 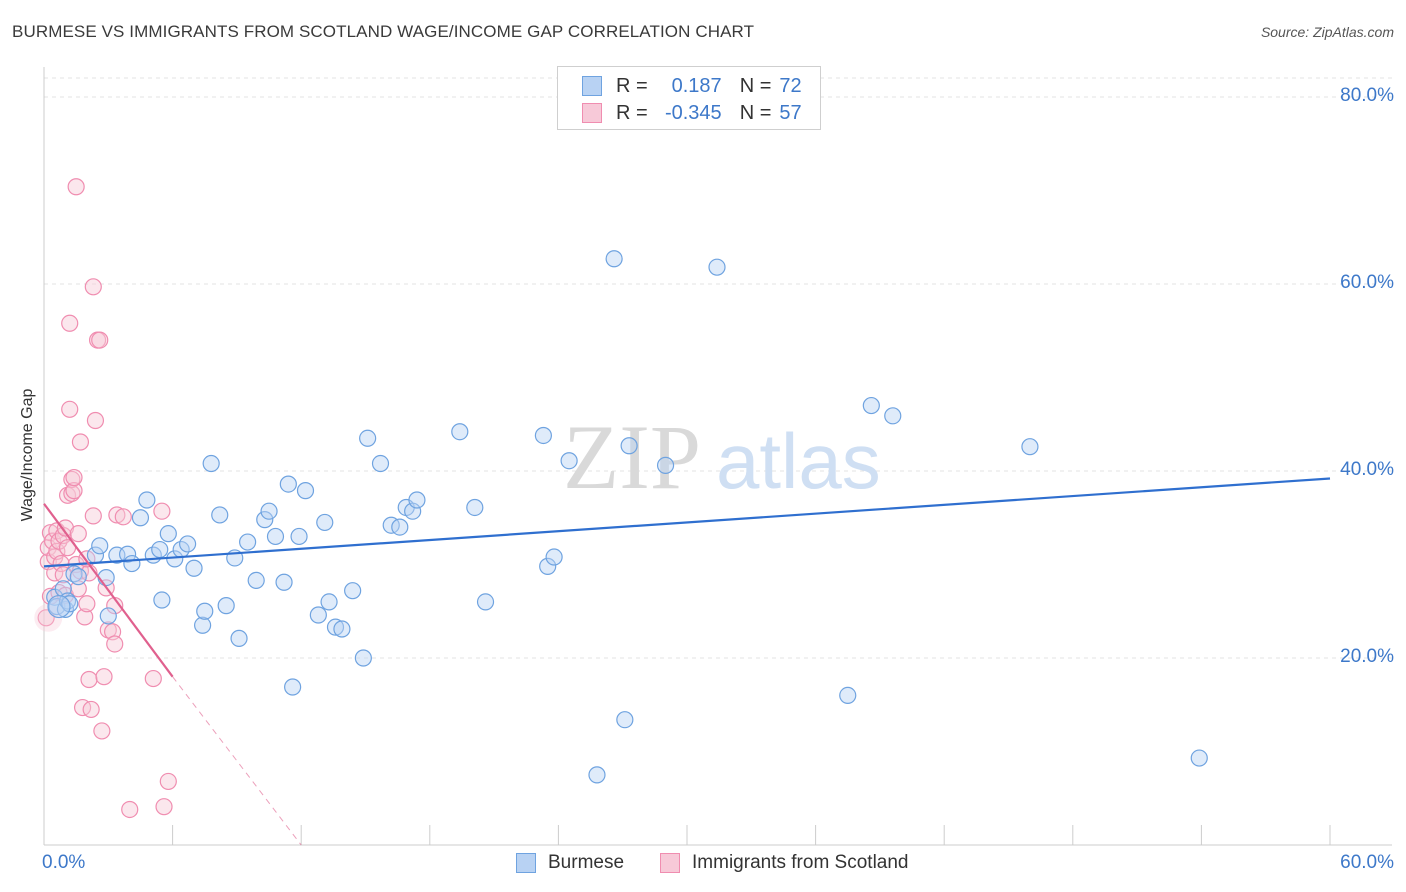 I want to click on legend-r-value: -0.345, so click(x=693, y=112).